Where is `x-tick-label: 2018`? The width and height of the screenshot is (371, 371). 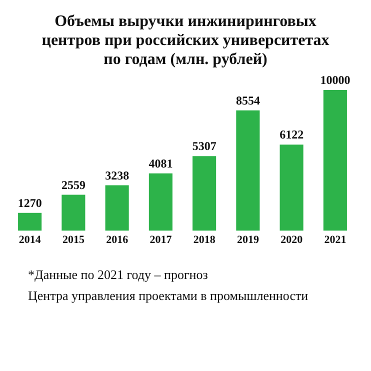
x-tick-label: 2018 is located at coordinates (204, 240).